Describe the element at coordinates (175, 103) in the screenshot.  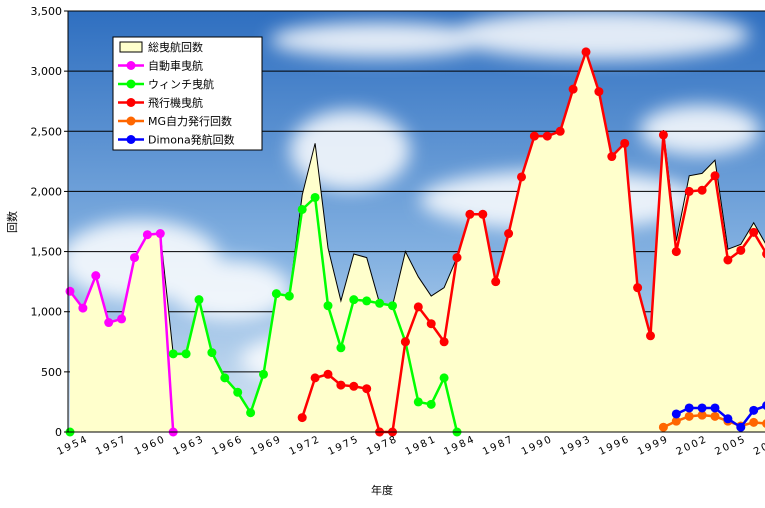
I see `legend-label: 飛行機曳航` at that location.